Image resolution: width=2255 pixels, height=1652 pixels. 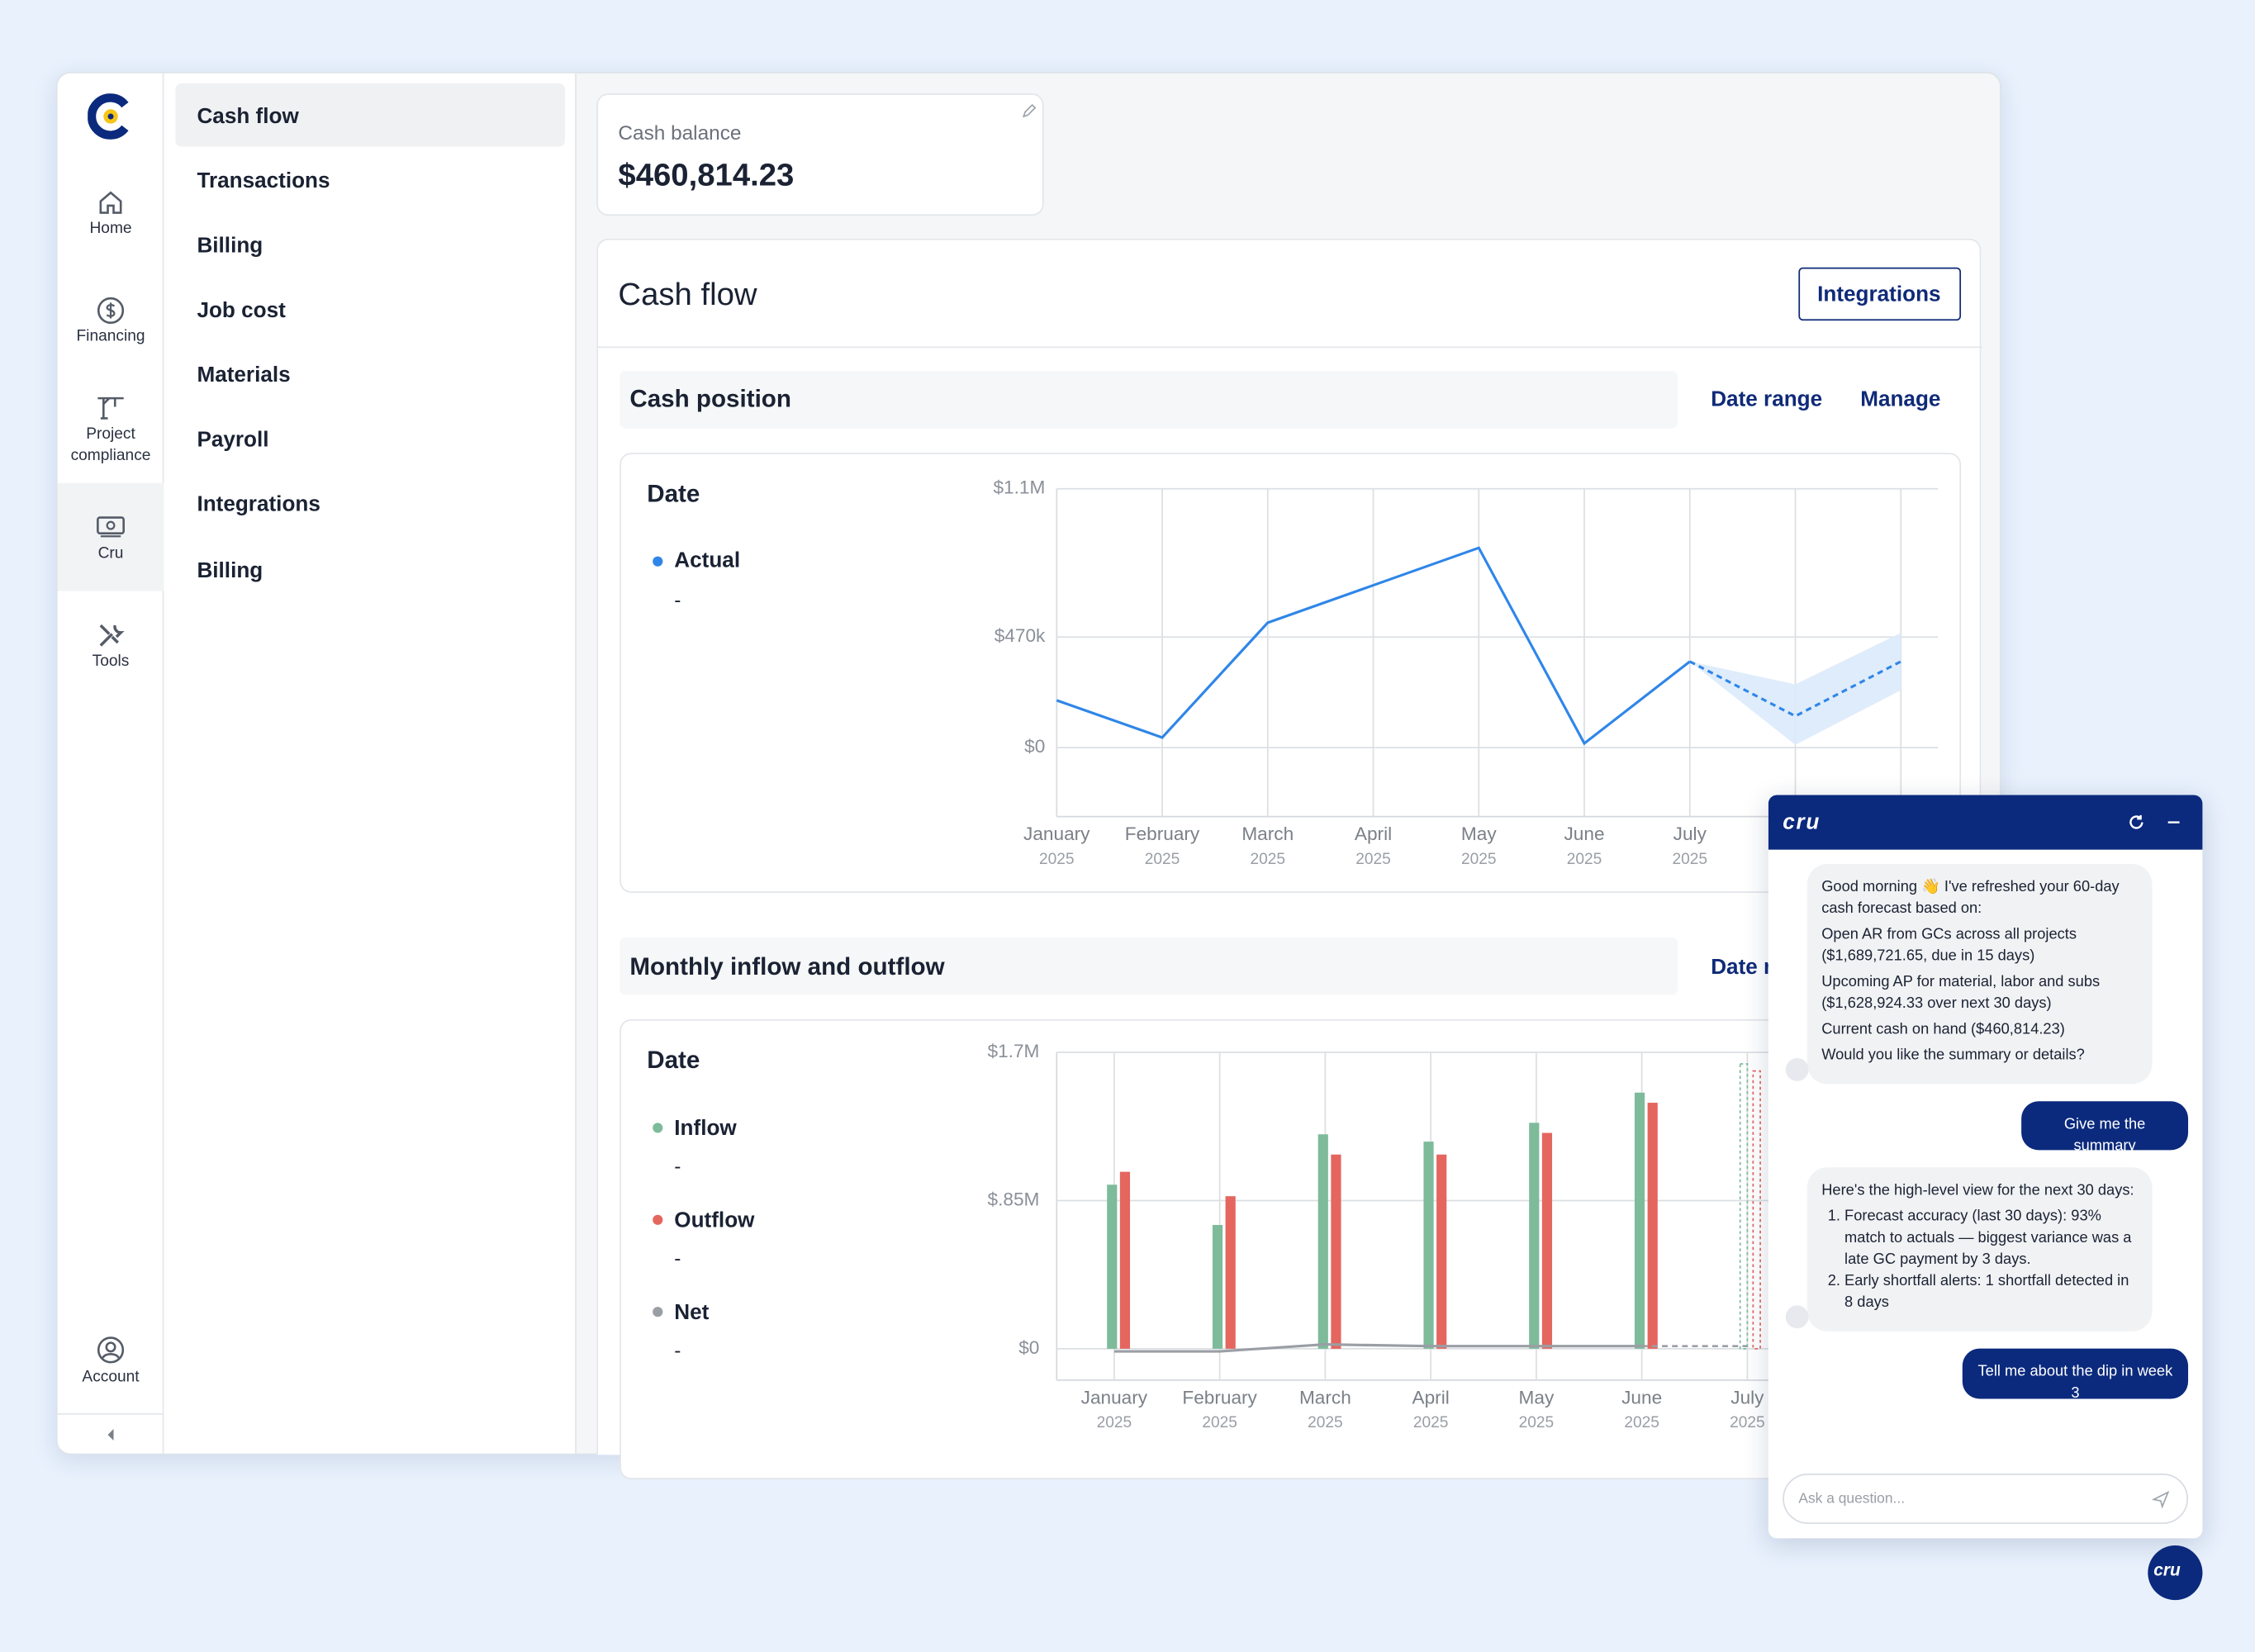 What do you see at coordinates (110, 406) in the screenshot?
I see `compliance-icon` at bounding box center [110, 406].